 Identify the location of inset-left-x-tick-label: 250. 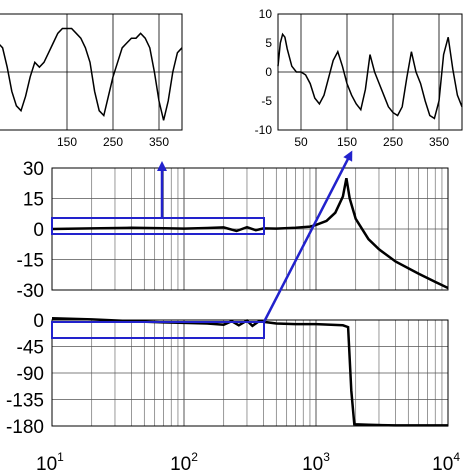
(113, 142).